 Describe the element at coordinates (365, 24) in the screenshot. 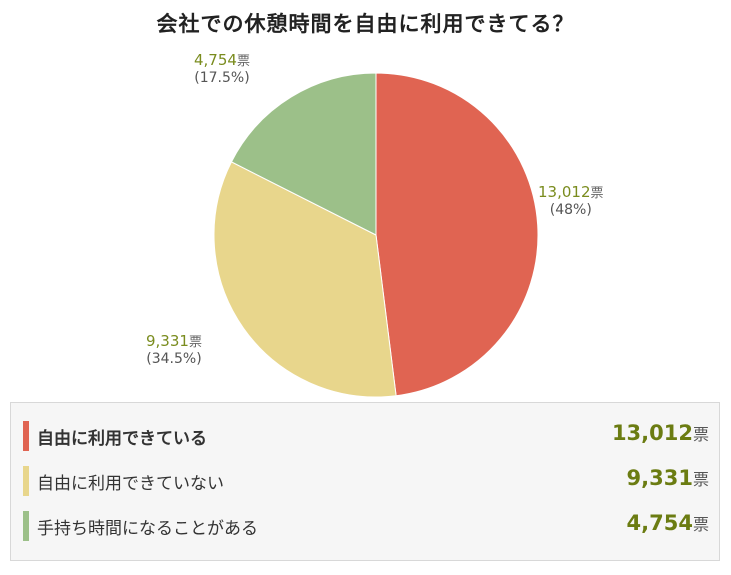

I see `chart-title: 会社での休憩時間を自由に利用できてる？` at that location.